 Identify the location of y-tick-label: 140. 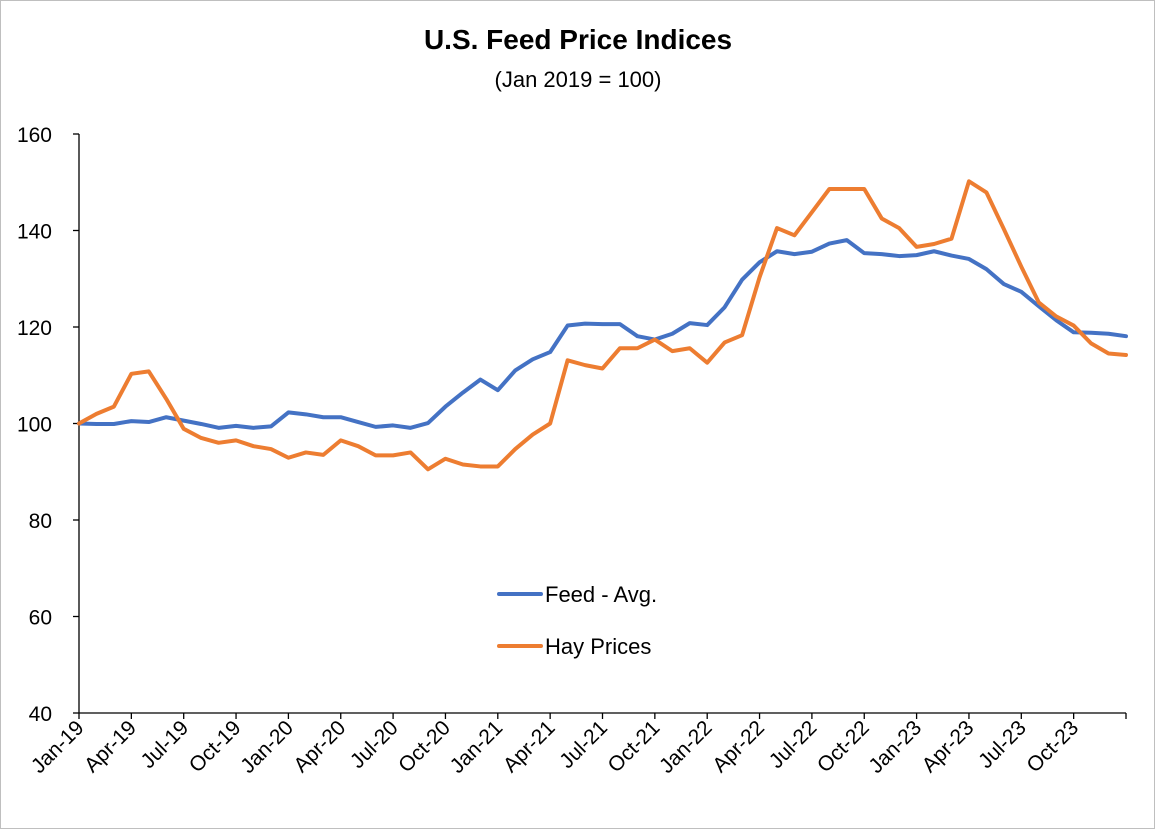
(34, 232).